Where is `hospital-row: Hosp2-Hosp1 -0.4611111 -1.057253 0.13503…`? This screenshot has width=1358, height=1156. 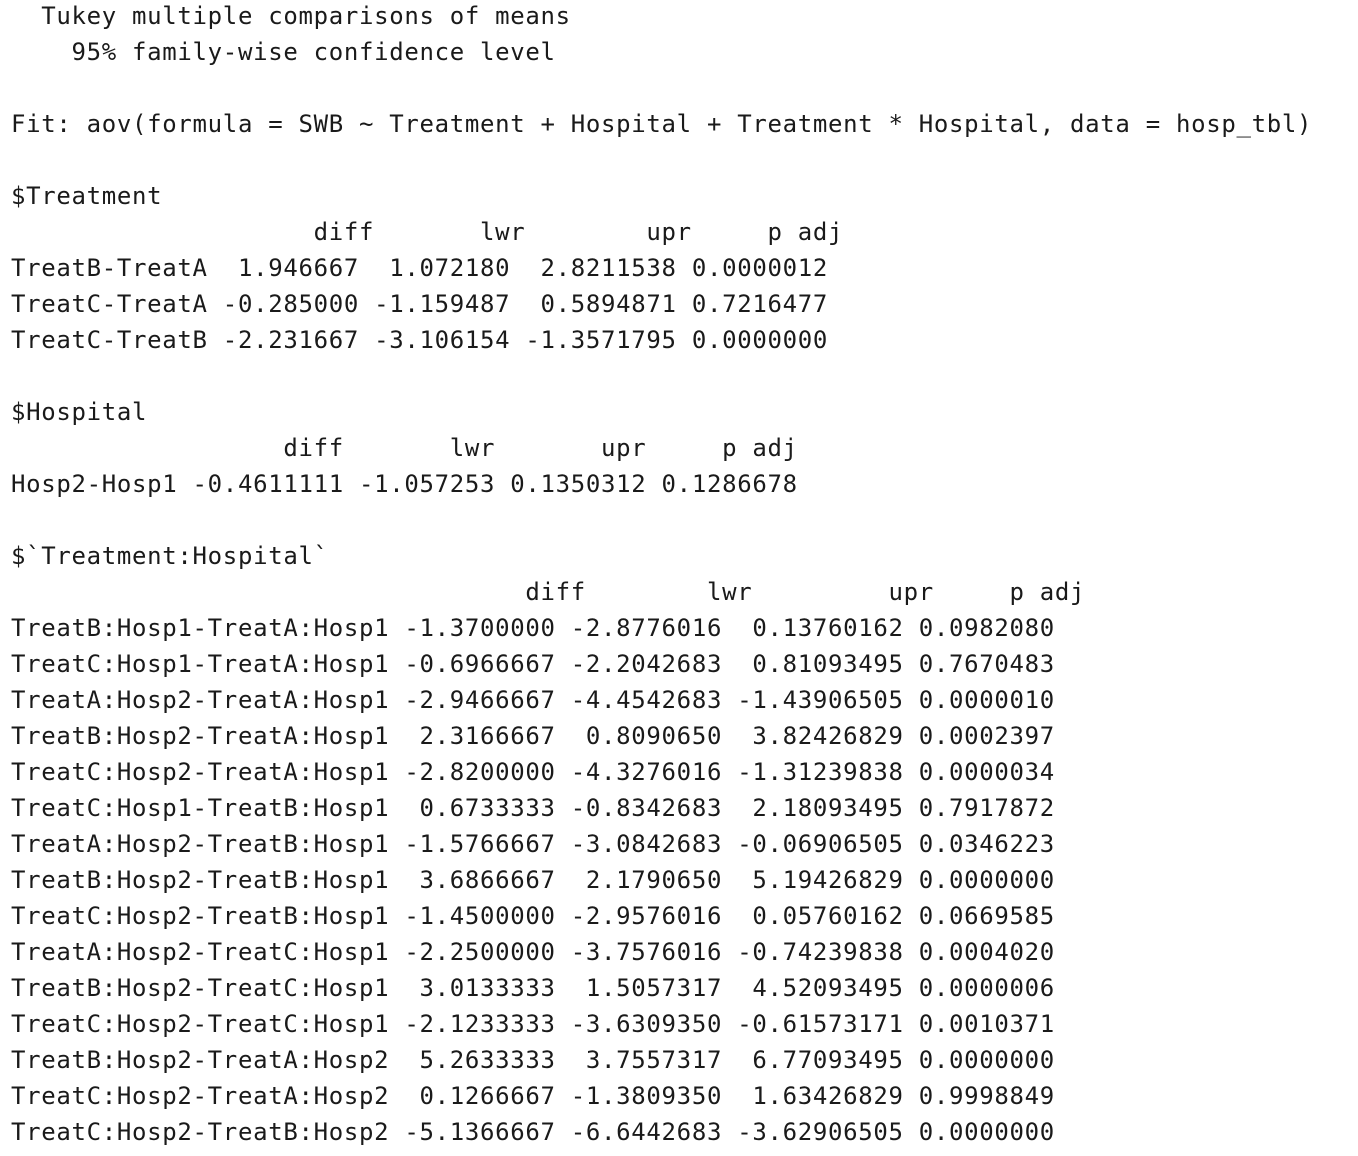 hospital-row: Hosp2-Hosp1 -0.4611111 -1.057253 0.13503… is located at coordinates (404, 484).